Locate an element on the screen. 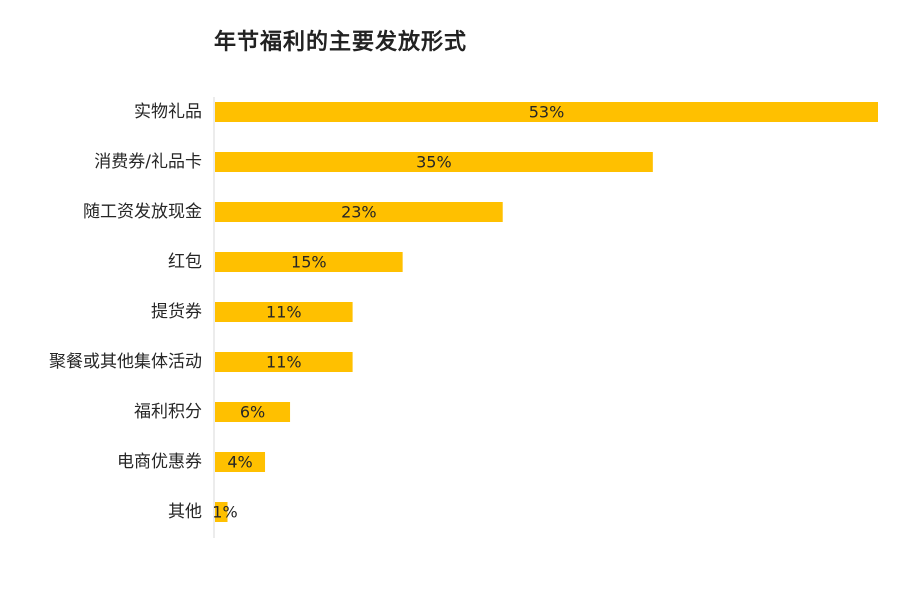  category-label-7: 福利积分 is located at coordinates (168, 412).